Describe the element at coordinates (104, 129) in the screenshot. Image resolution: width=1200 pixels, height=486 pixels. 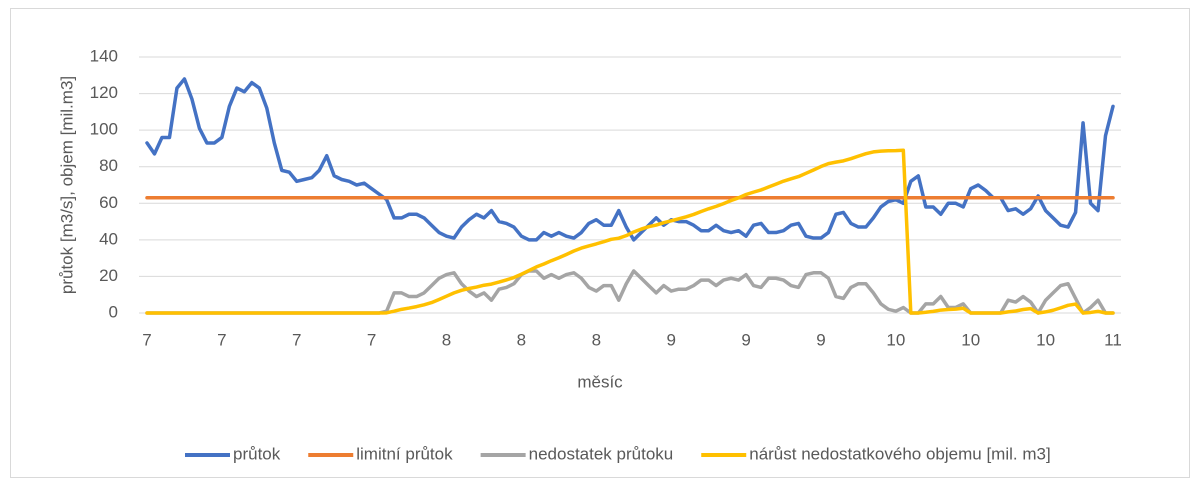
I see `y-tick-label: 100` at that location.